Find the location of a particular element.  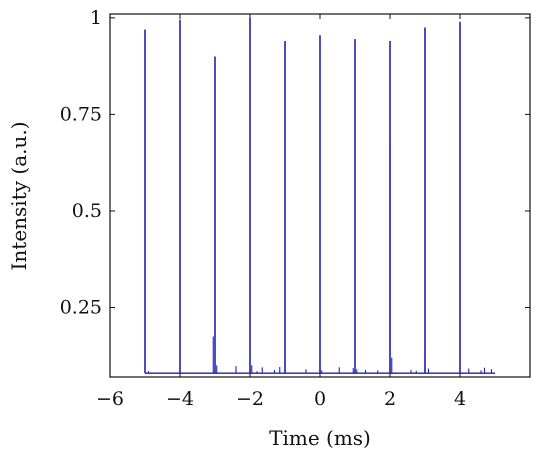

x-axis-label: Time (ms) is located at coordinates (320, 438).